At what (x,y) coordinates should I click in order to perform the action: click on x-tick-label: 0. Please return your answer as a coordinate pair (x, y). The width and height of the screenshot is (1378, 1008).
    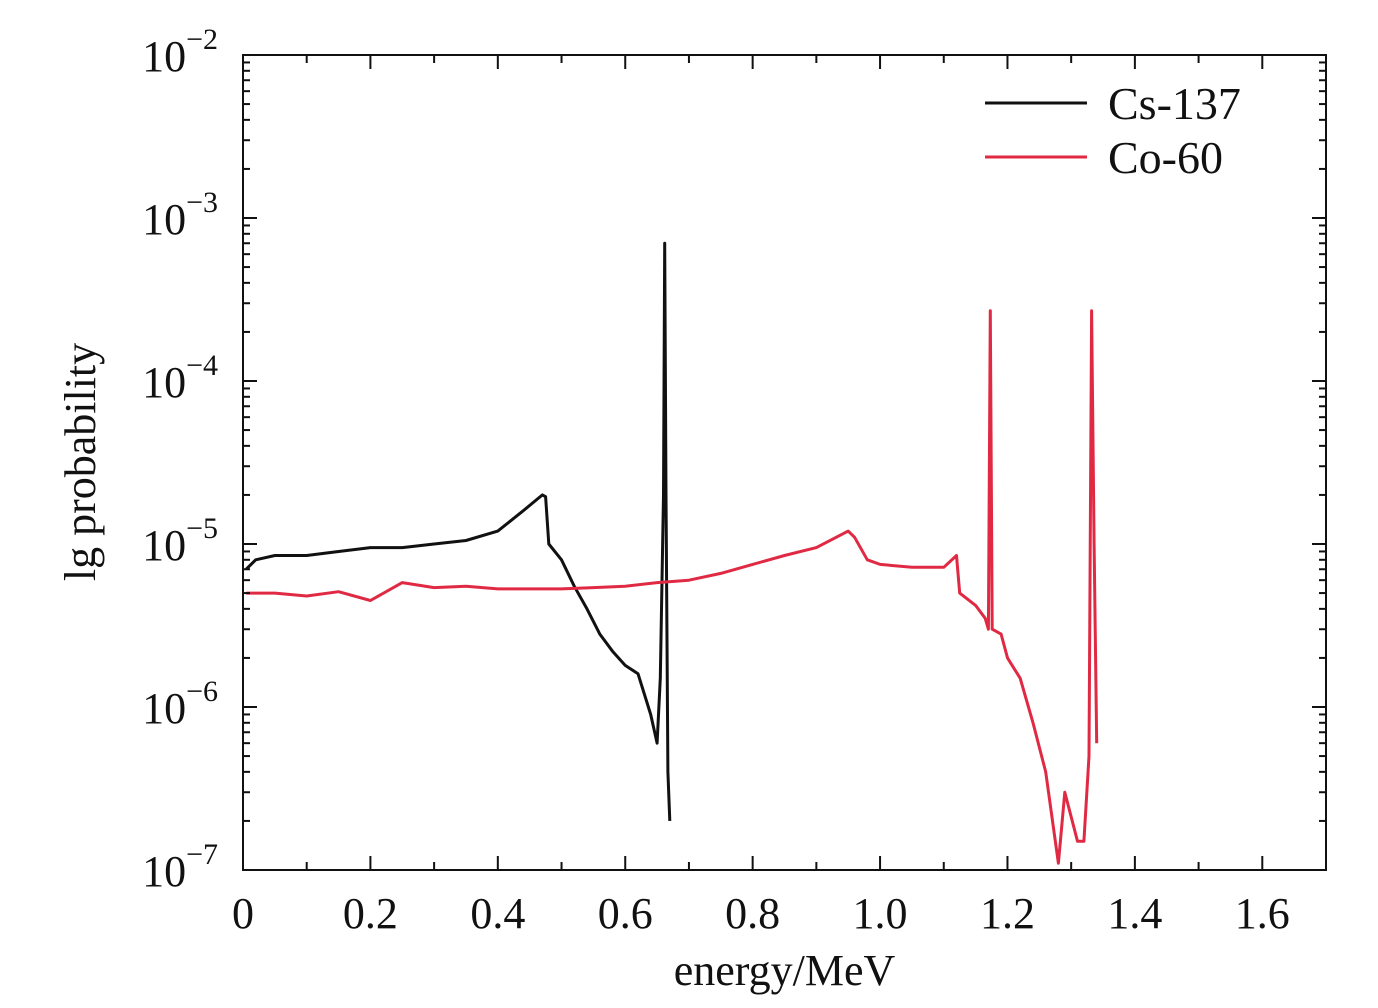
    Looking at the image, I should click on (243, 913).